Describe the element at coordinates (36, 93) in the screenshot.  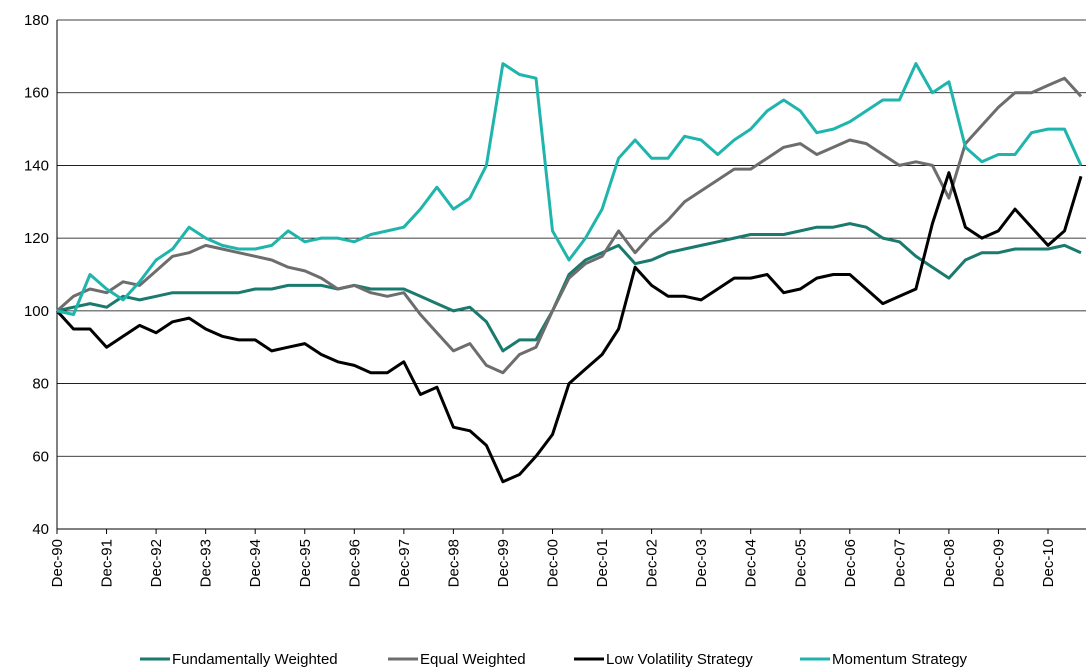
I see `y-tick-label: 160` at that location.